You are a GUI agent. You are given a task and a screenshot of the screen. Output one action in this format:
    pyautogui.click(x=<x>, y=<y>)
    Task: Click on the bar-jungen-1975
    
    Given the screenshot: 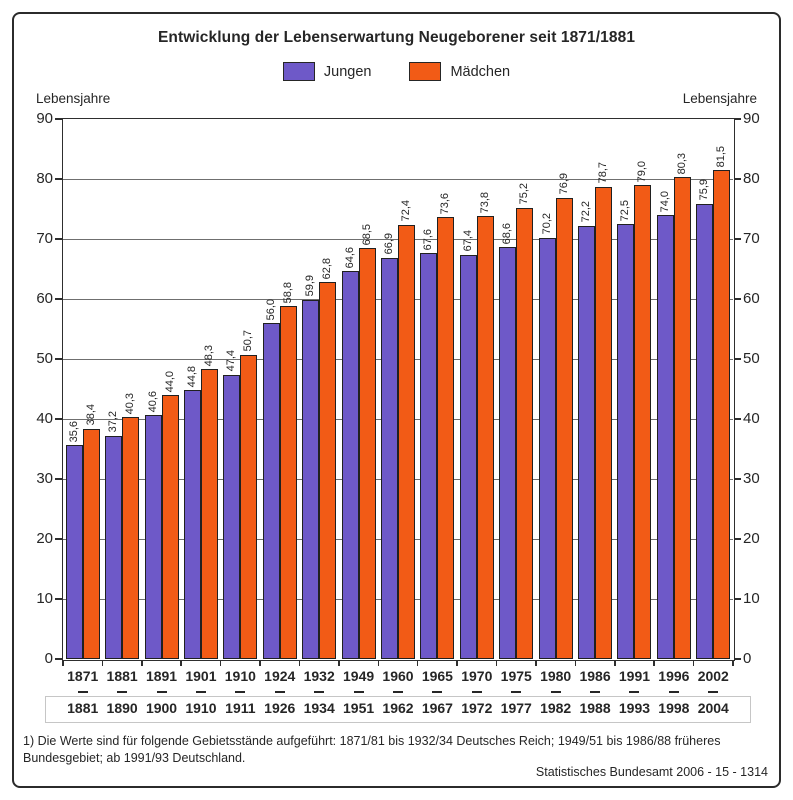 What is the action you would take?
    pyautogui.click(x=508, y=453)
    